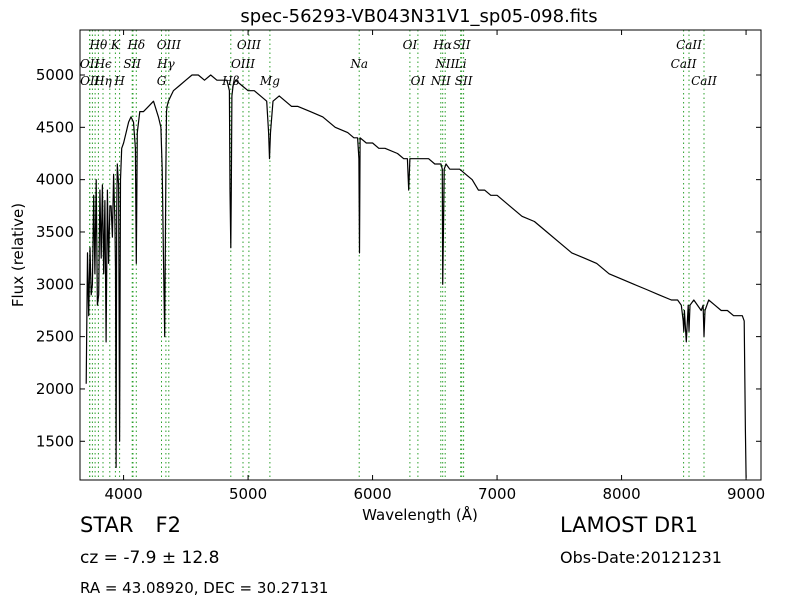 The width and height of the screenshot is (800, 600). I want to click on x-tick-label: 9000, so click(746, 494).